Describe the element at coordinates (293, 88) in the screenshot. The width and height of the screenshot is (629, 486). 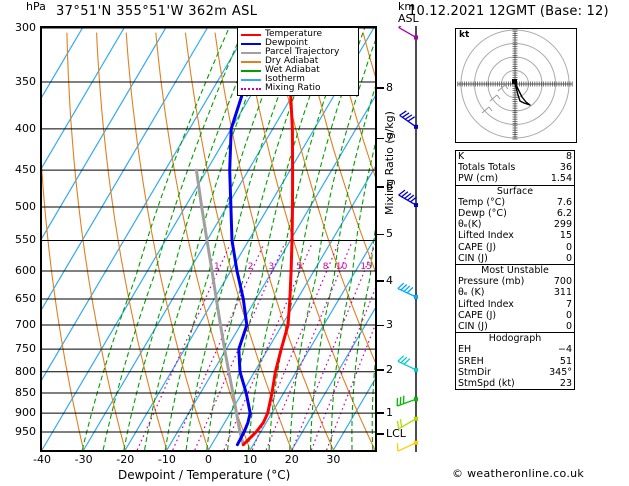
I see `legend-label: Mixing Ratio` at that location.